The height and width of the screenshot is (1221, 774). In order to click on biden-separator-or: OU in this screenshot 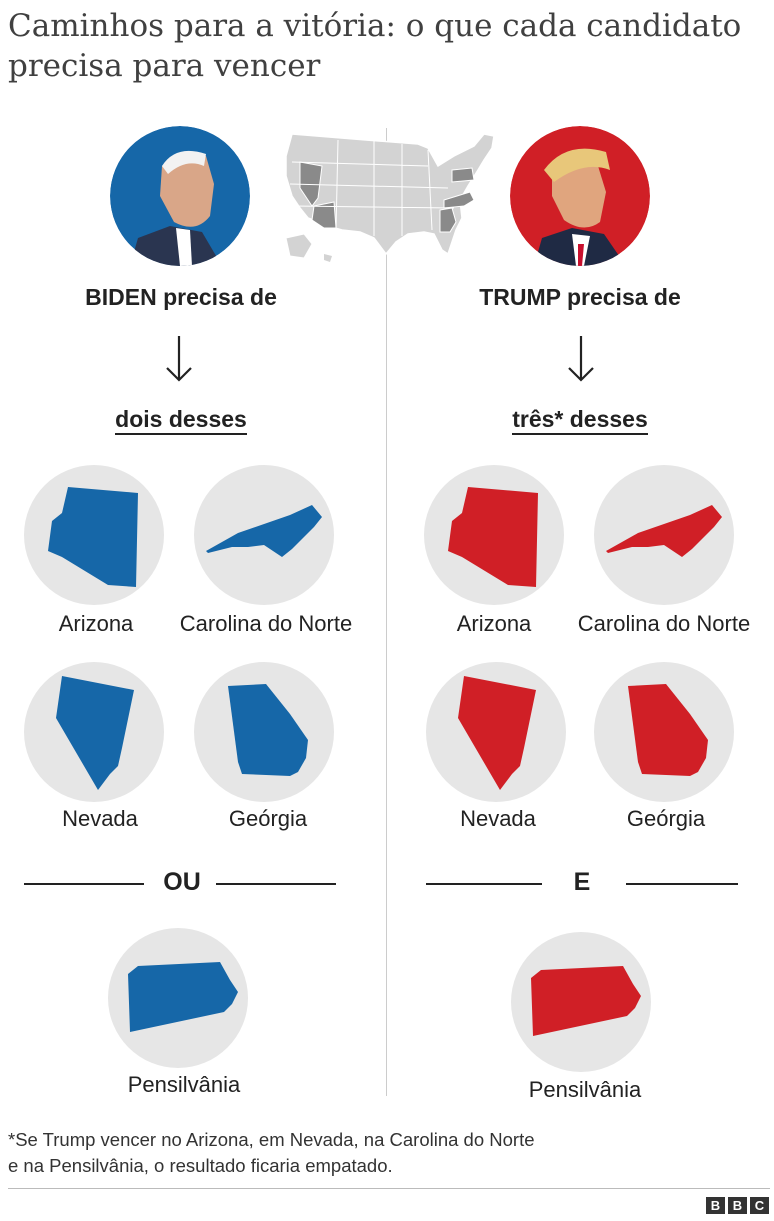, I will do `click(182, 882)`.